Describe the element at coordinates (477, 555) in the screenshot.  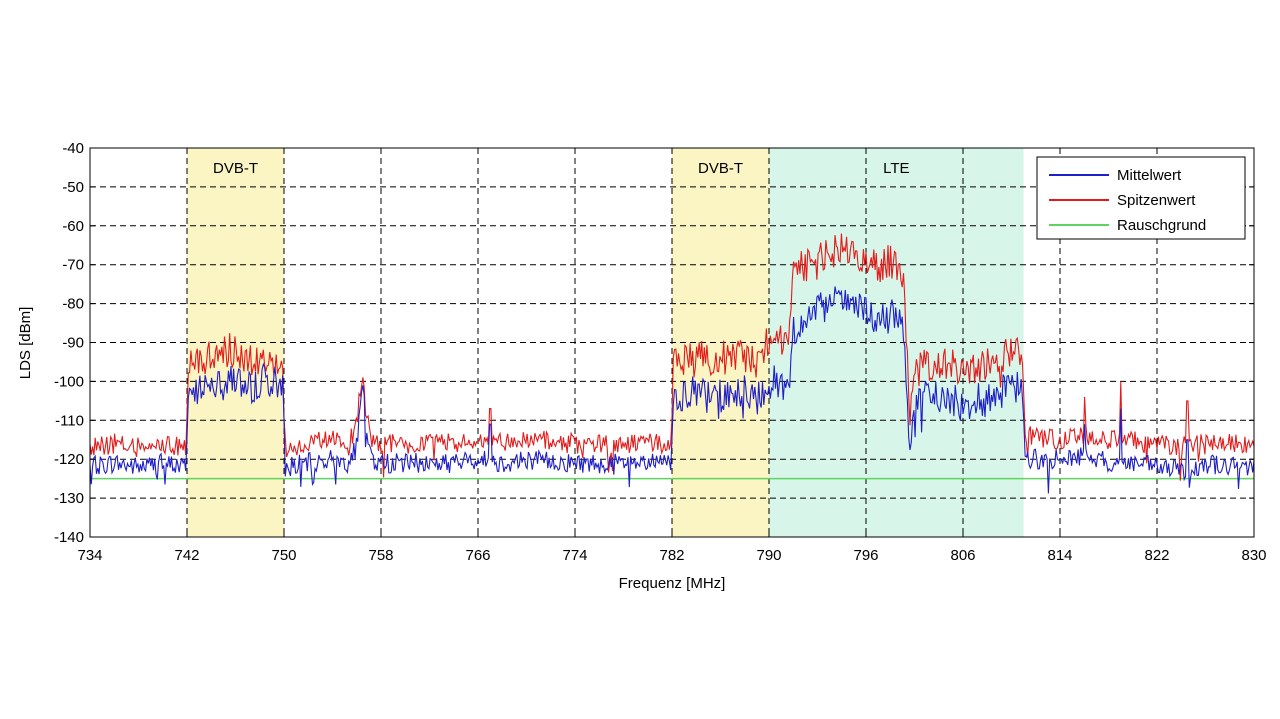
I see `x-tick-label-4: 766` at that location.